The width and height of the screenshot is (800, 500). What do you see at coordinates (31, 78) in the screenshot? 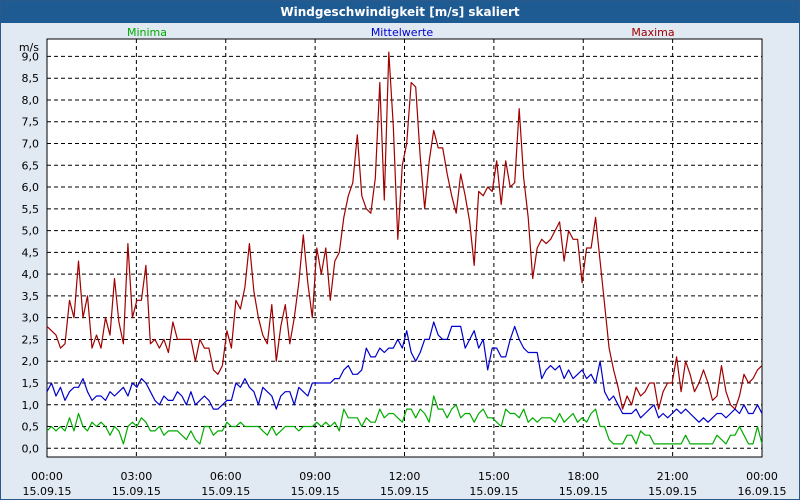
I see `y-tick-label: 8,5` at bounding box center [31, 78].